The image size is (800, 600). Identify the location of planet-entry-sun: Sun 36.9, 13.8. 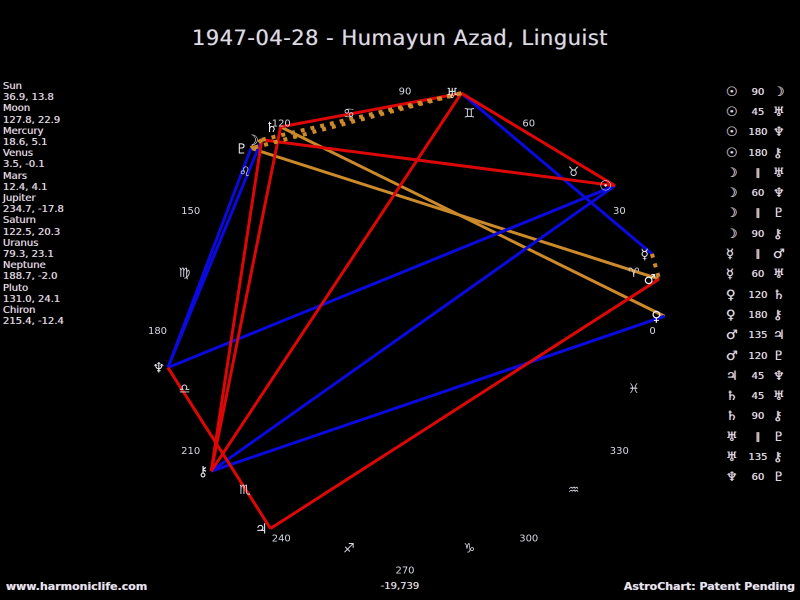
(33, 92).